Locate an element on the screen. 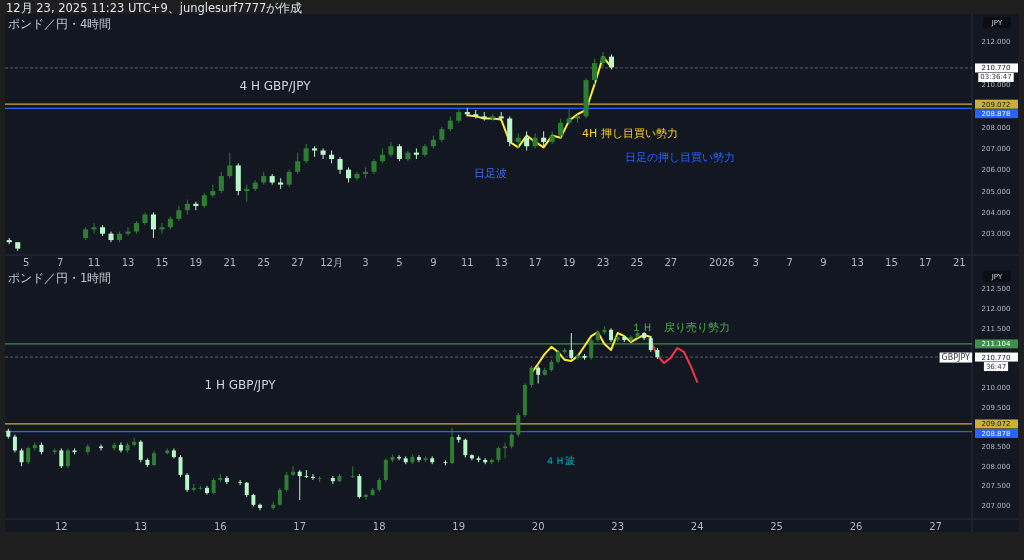  annotation: 日足の押し目買い勢力 is located at coordinates (680, 157).